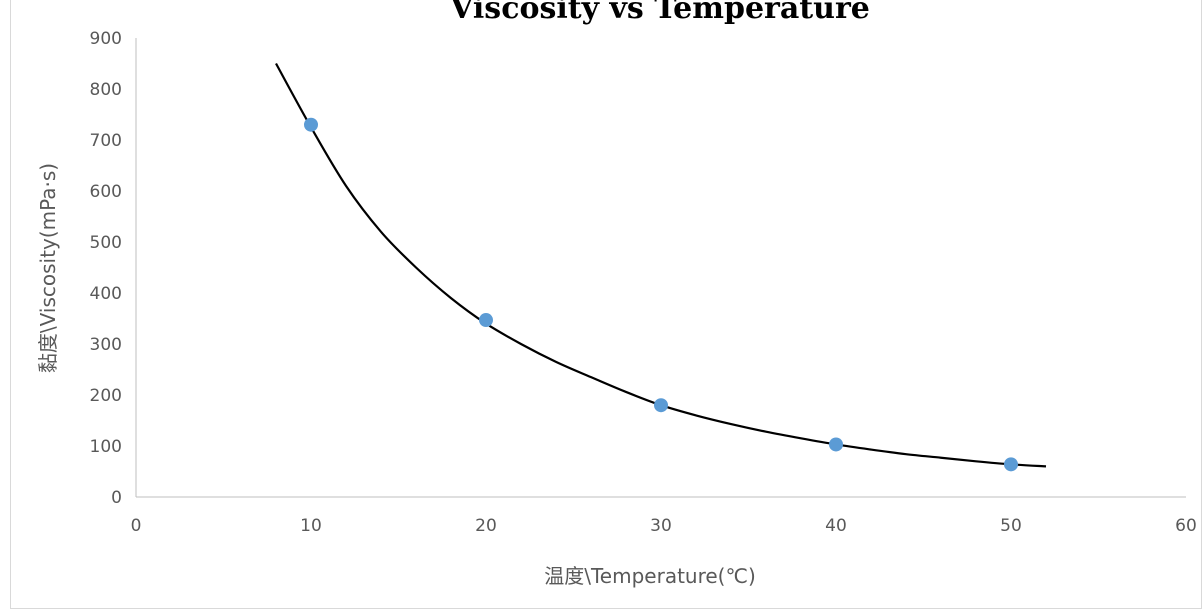  What do you see at coordinates (106, 447) in the screenshot?
I see `y-tick-label: 100` at bounding box center [106, 447].